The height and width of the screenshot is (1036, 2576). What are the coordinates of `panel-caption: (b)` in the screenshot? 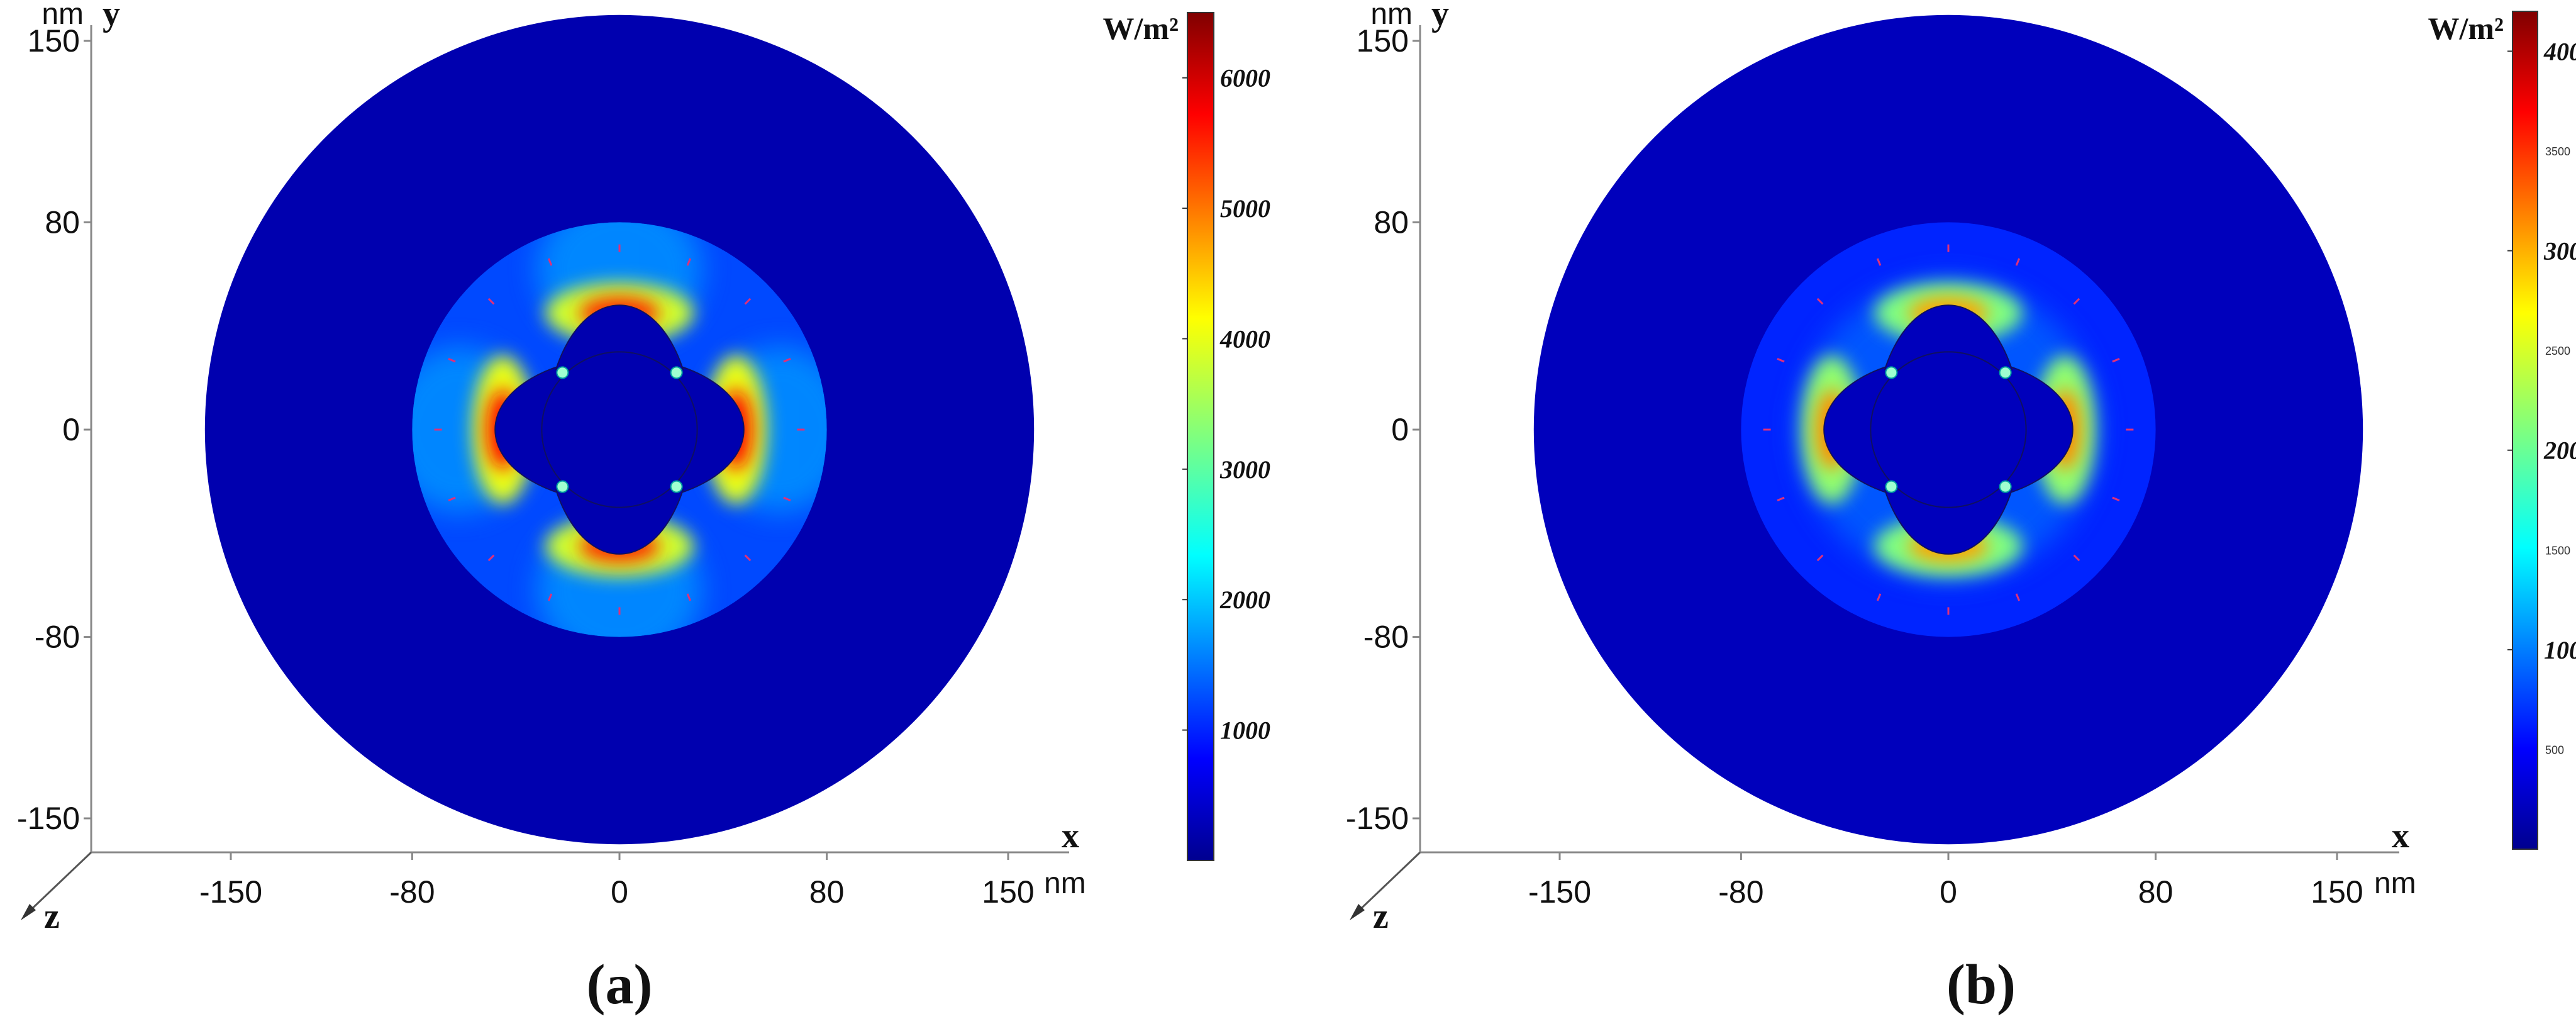 It's located at (1981, 985).